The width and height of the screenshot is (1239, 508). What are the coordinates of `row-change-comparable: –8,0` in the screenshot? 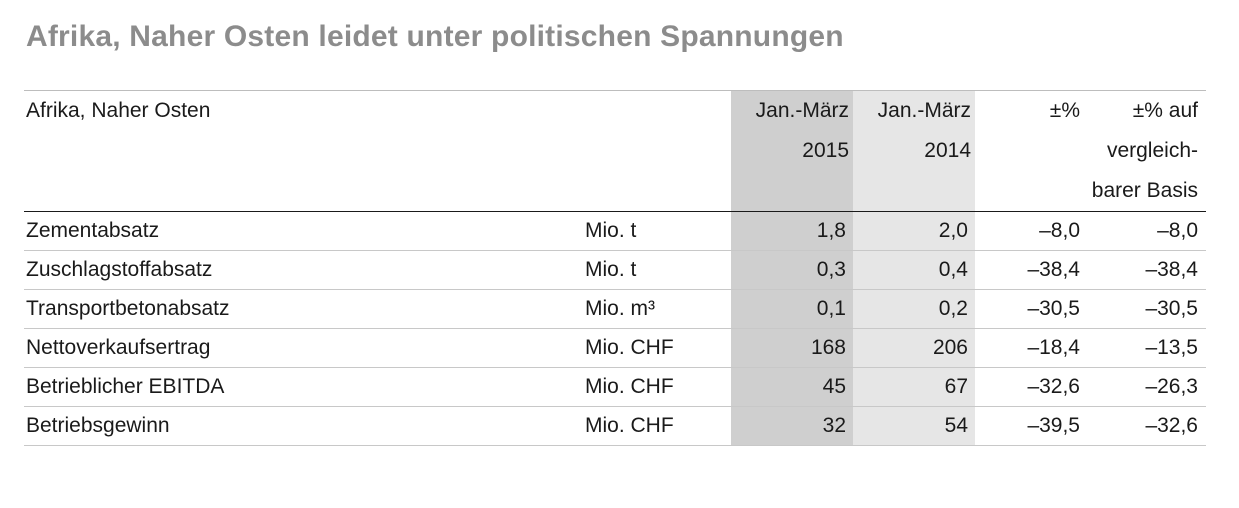 It's located at (1147, 231).